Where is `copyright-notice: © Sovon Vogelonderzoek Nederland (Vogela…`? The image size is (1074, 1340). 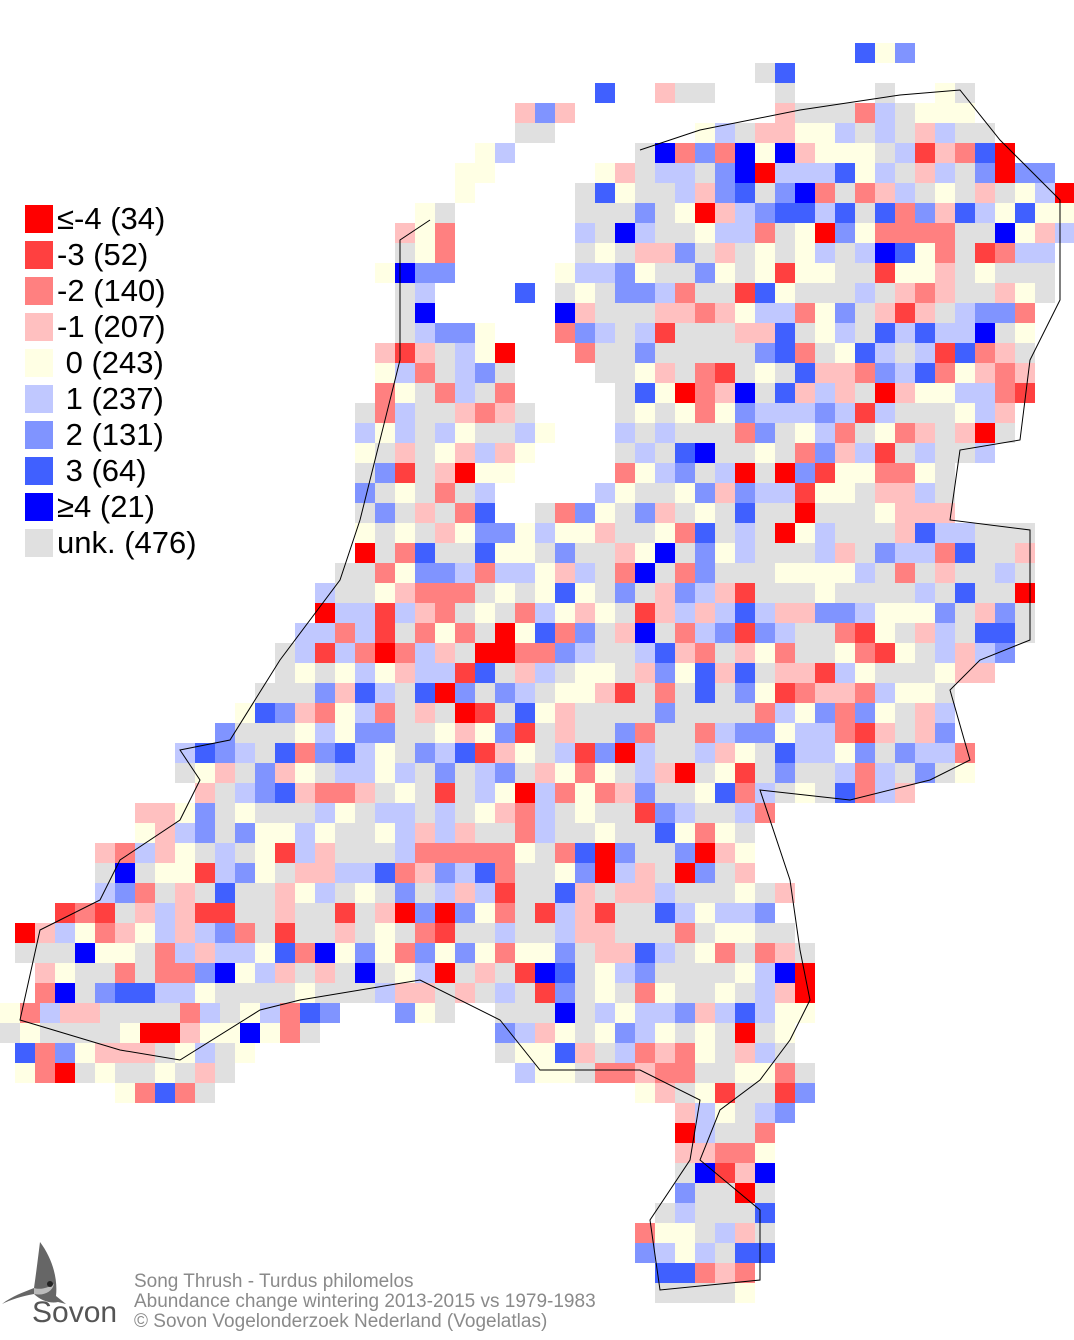
copyright-notice: © Sovon Vogelonderzoek Nederland (Vogela… is located at coordinates (341, 1321).